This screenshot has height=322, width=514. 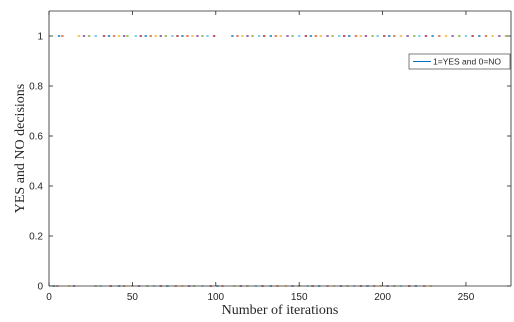 What do you see at coordinates (49, 297) in the screenshot?
I see `x-tick-label: 0` at bounding box center [49, 297].